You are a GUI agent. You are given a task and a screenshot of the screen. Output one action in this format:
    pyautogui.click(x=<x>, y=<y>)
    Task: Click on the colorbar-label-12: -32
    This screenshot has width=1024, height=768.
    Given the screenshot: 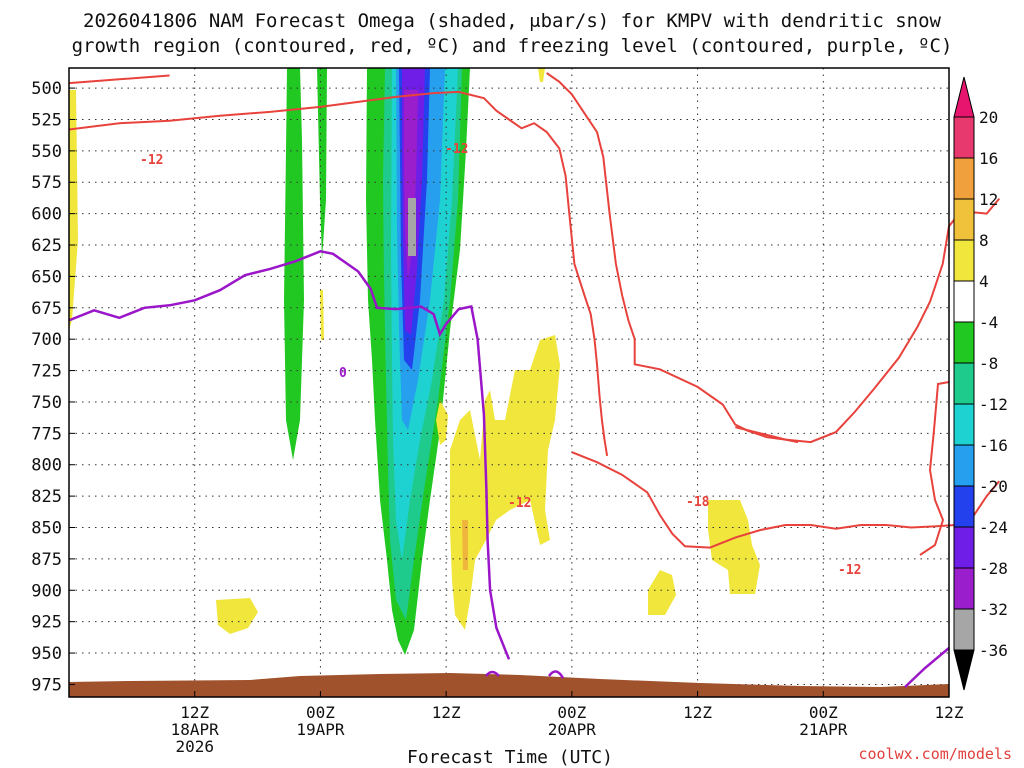 What is the action you would take?
    pyautogui.click(x=993, y=609)
    